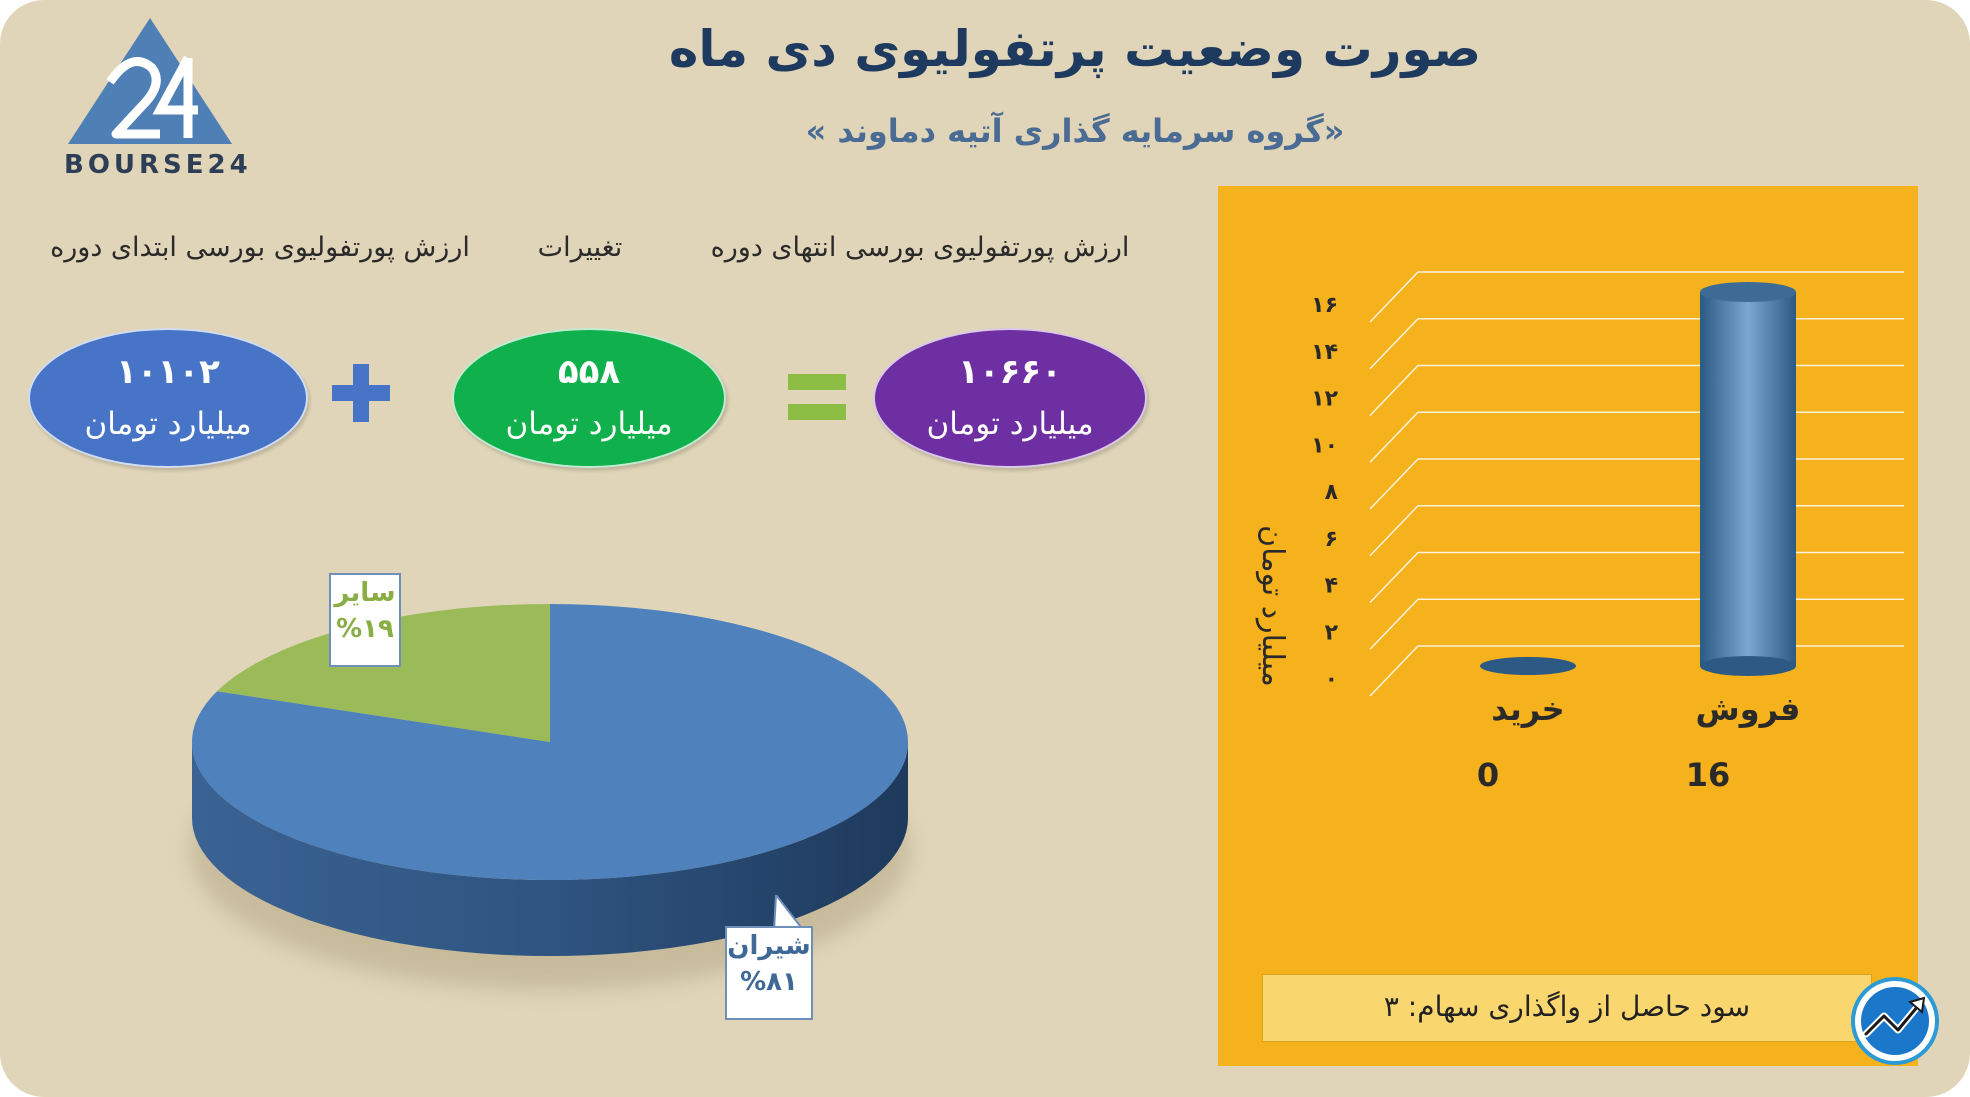  I want to click on change-value: ۵۵۸, so click(589, 372).